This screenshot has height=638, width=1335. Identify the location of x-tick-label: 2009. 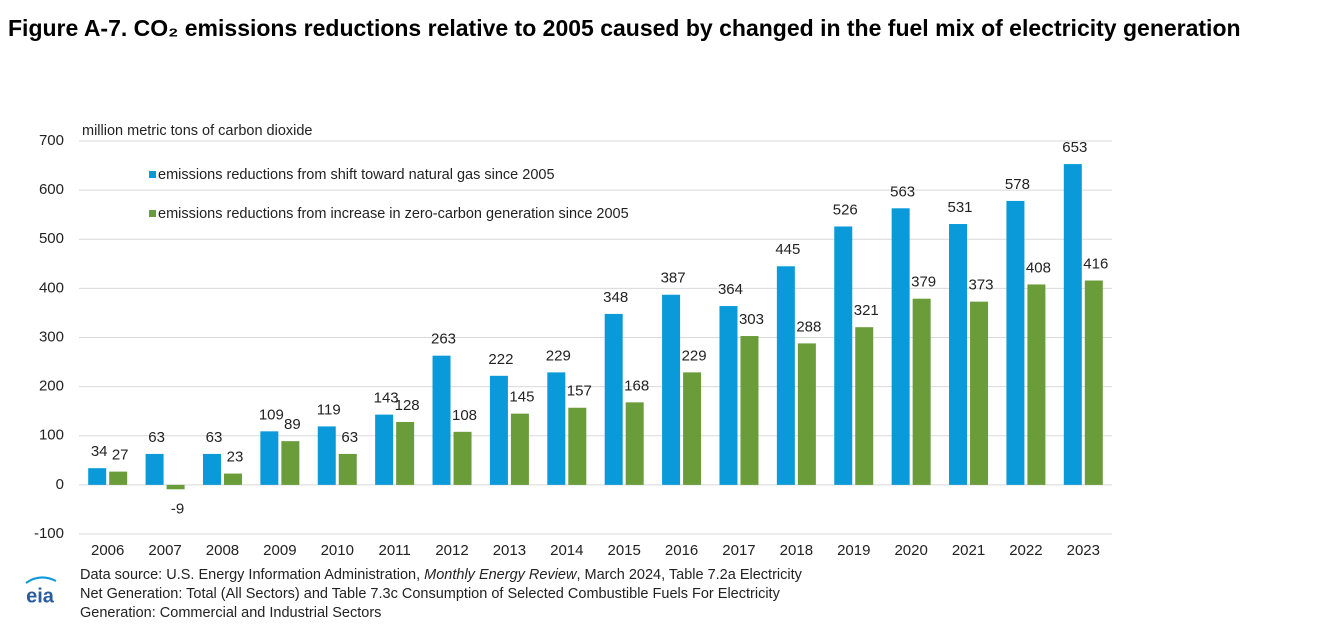
(279, 550).